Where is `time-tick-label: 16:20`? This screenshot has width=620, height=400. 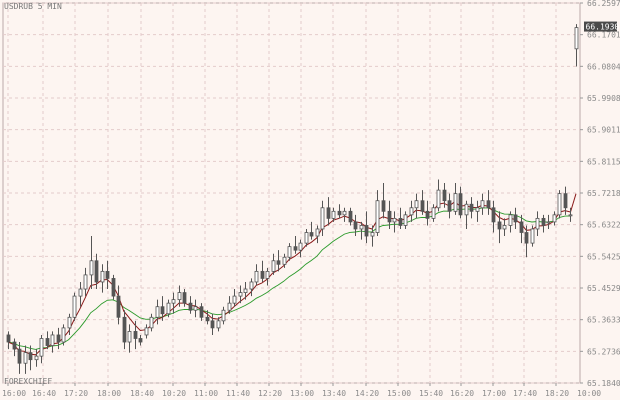
time-tick-label: 16:20 is located at coordinates (462, 393).